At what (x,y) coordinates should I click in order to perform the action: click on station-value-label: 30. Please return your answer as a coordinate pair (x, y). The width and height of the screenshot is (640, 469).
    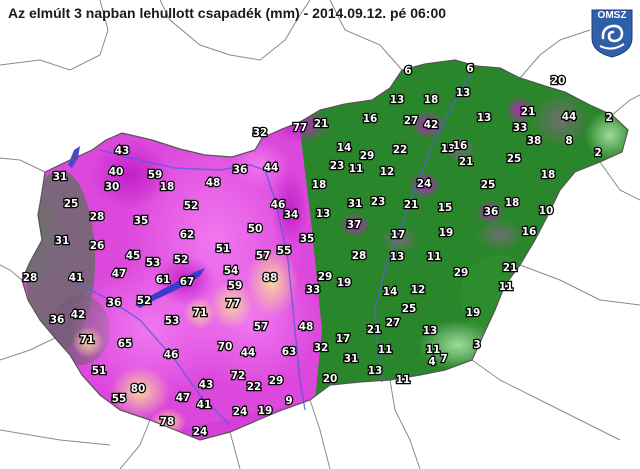
    Looking at the image, I should click on (112, 187).